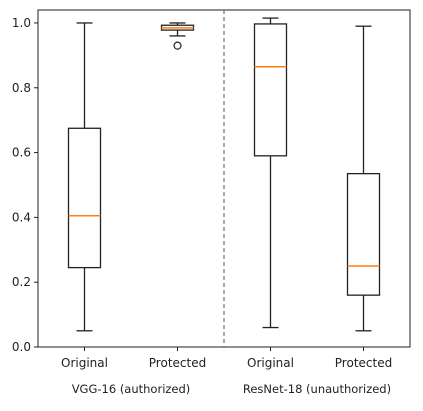 This screenshot has height=411, width=423. What do you see at coordinates (317, 389) in the screenshot?
I see `group-label: ResNet-18 (unauthorized)` at bounding box center [317, 389].